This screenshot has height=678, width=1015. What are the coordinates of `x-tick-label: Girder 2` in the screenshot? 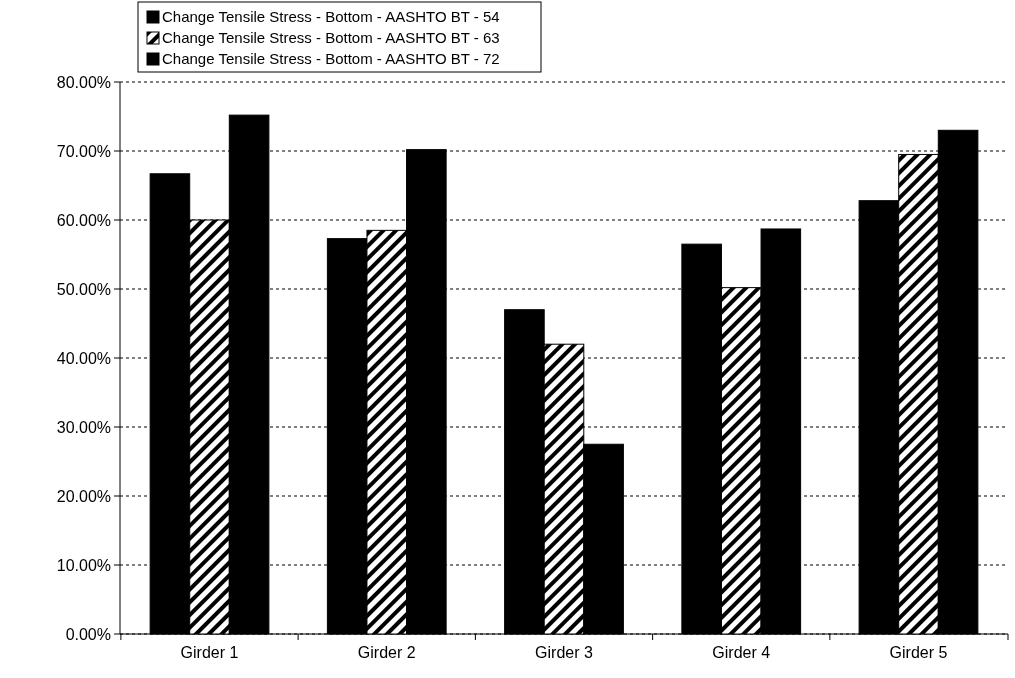 It's located at (386, 652).